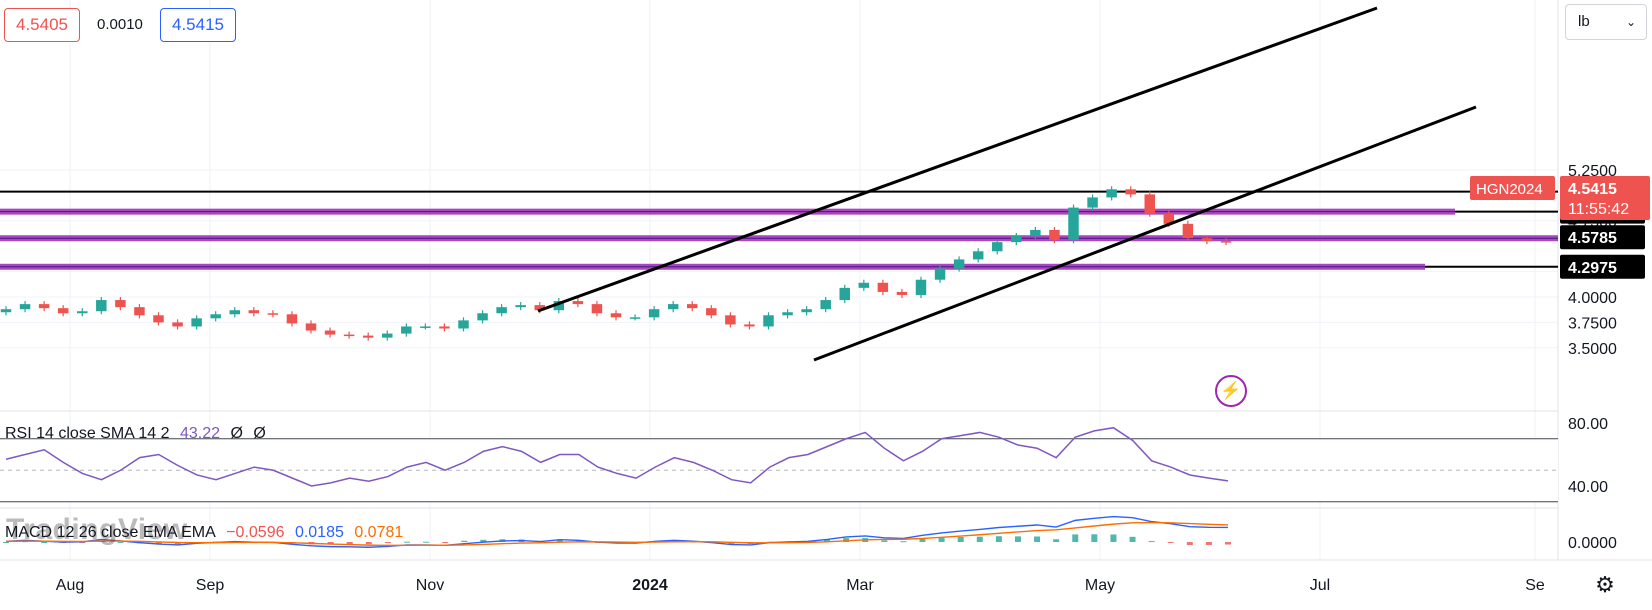  Describe the element at coordinates (1588, 487) in the screenshot. I see `rsi-tick-label: 40.00` at that location.